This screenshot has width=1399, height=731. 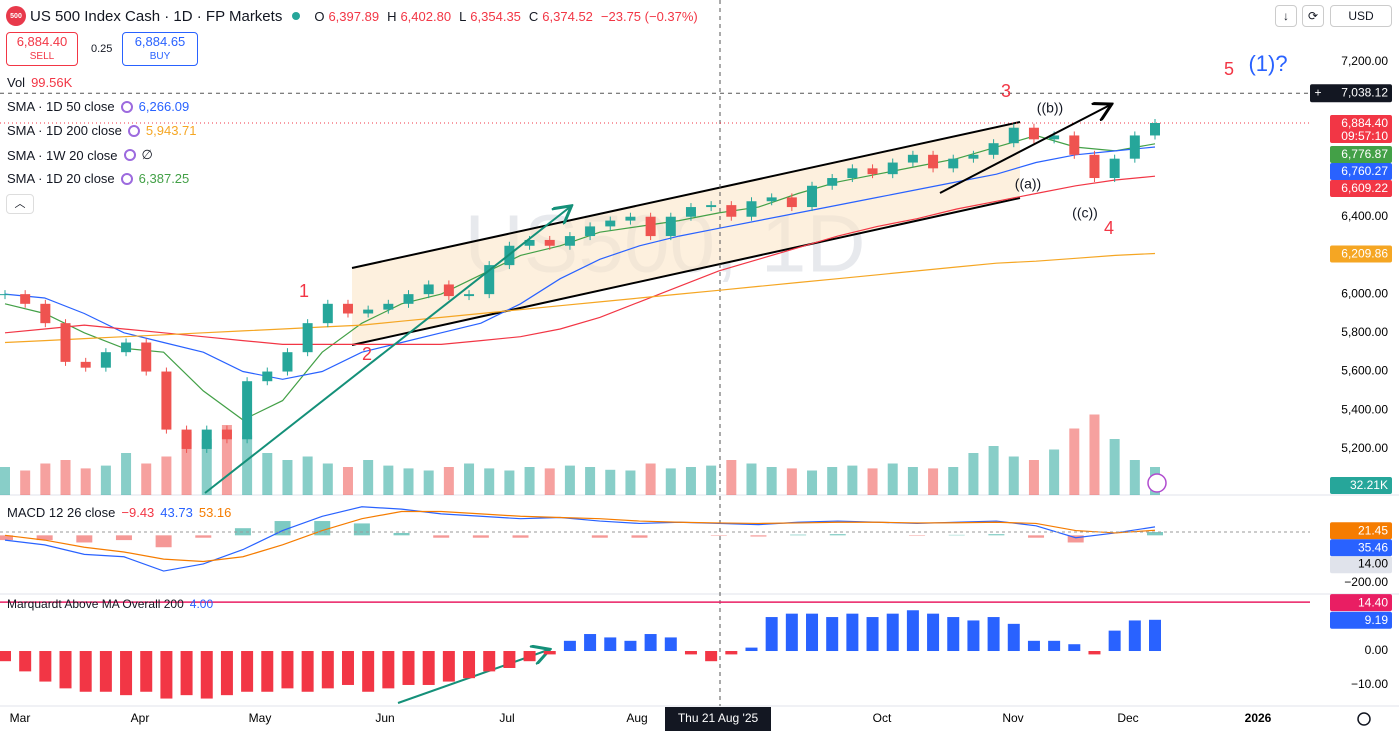 What do you see at coordinates (636, 718) in the screenshot?
I see `x-tick-label: Aug` at bounding box center [636, 718].